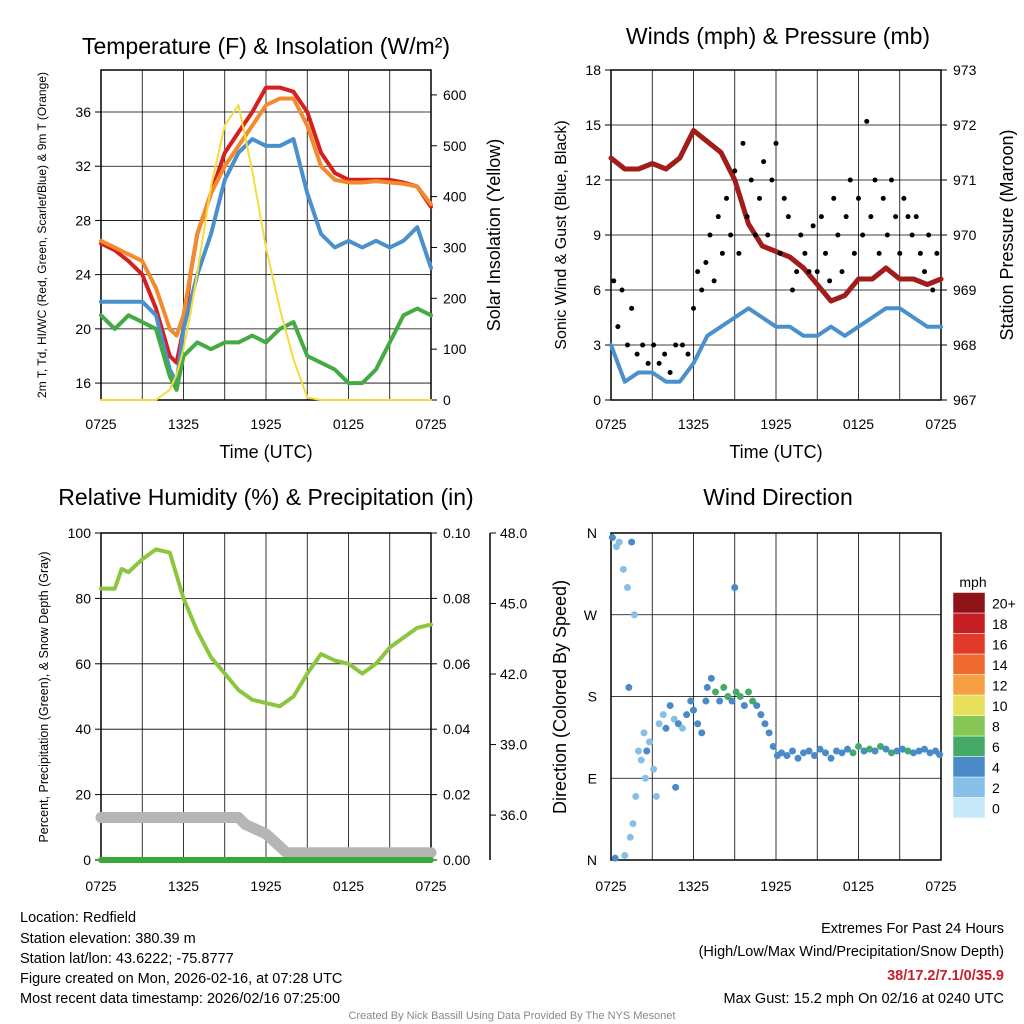  What do you see at coordinates (1004, 604) in the screenshot?
I see `legend-label: 20+` at bounding box center [1004, 604].